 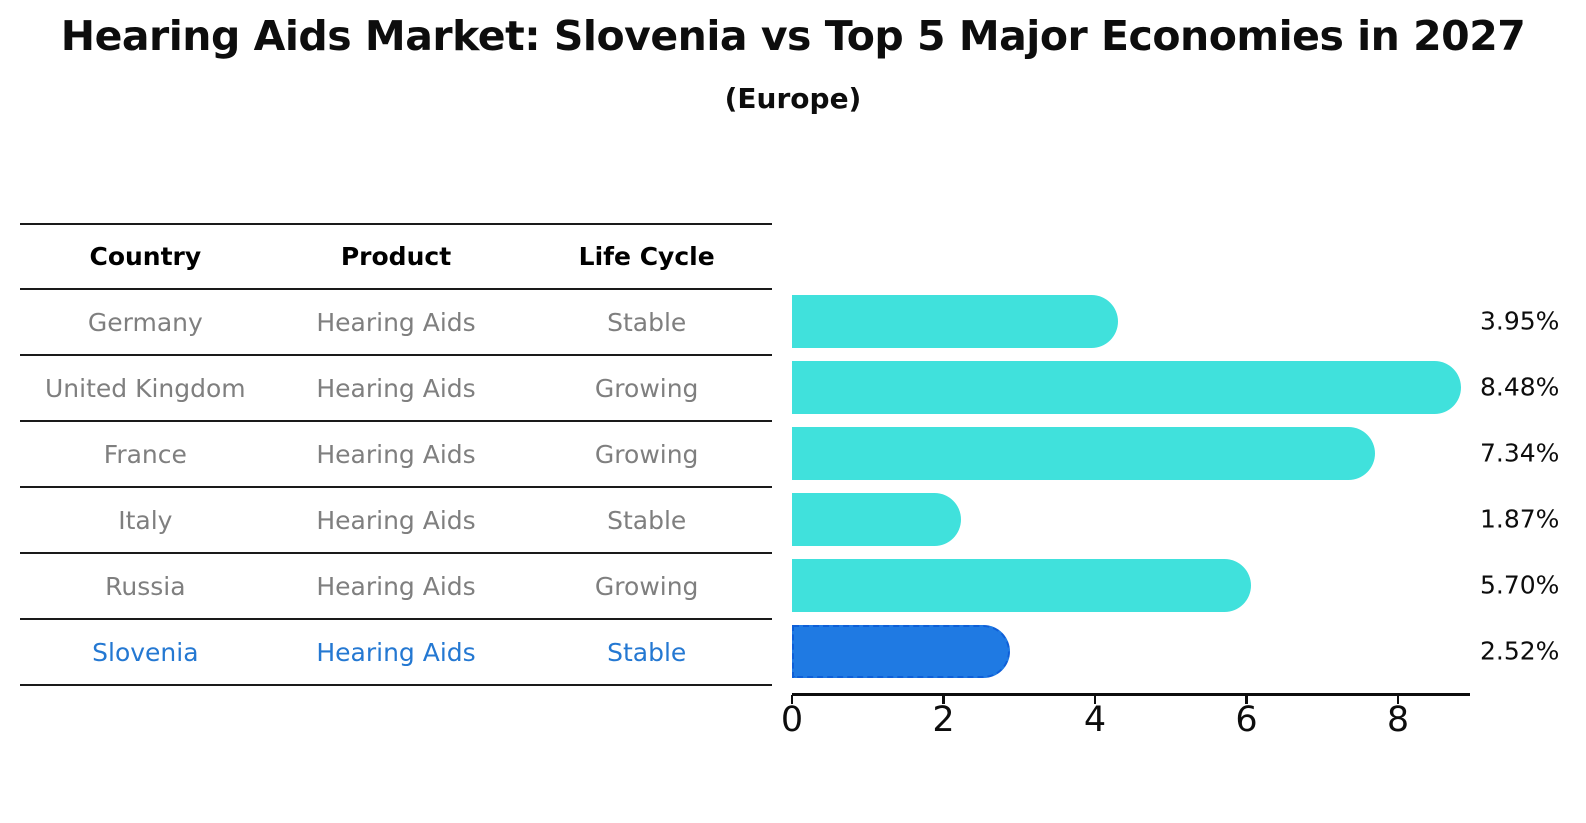 I want to click on bar-slovenia, so click(x=901, y=651).